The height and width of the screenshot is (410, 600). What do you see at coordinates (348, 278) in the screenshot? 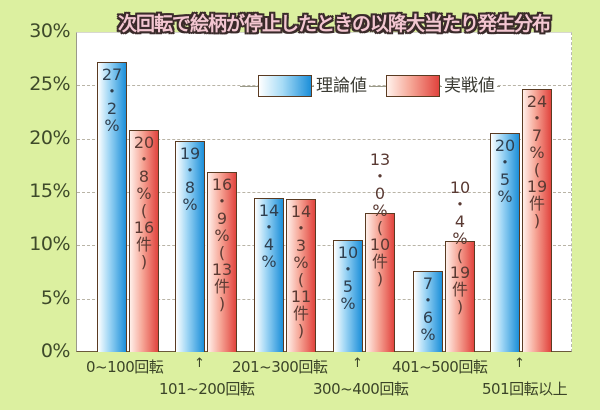
I see `bar-value-label: 10 ・ 5 %` at bounding box center [348, 278].